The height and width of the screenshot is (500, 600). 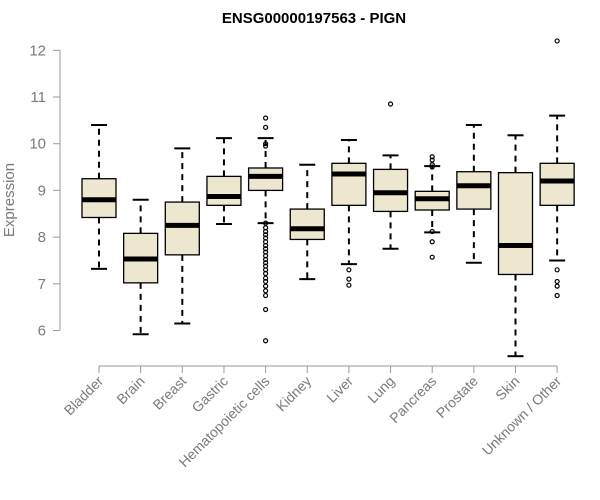 I want to click on chart-title: ENSG00000197563 - PIGN, so click(x=314, y=18).